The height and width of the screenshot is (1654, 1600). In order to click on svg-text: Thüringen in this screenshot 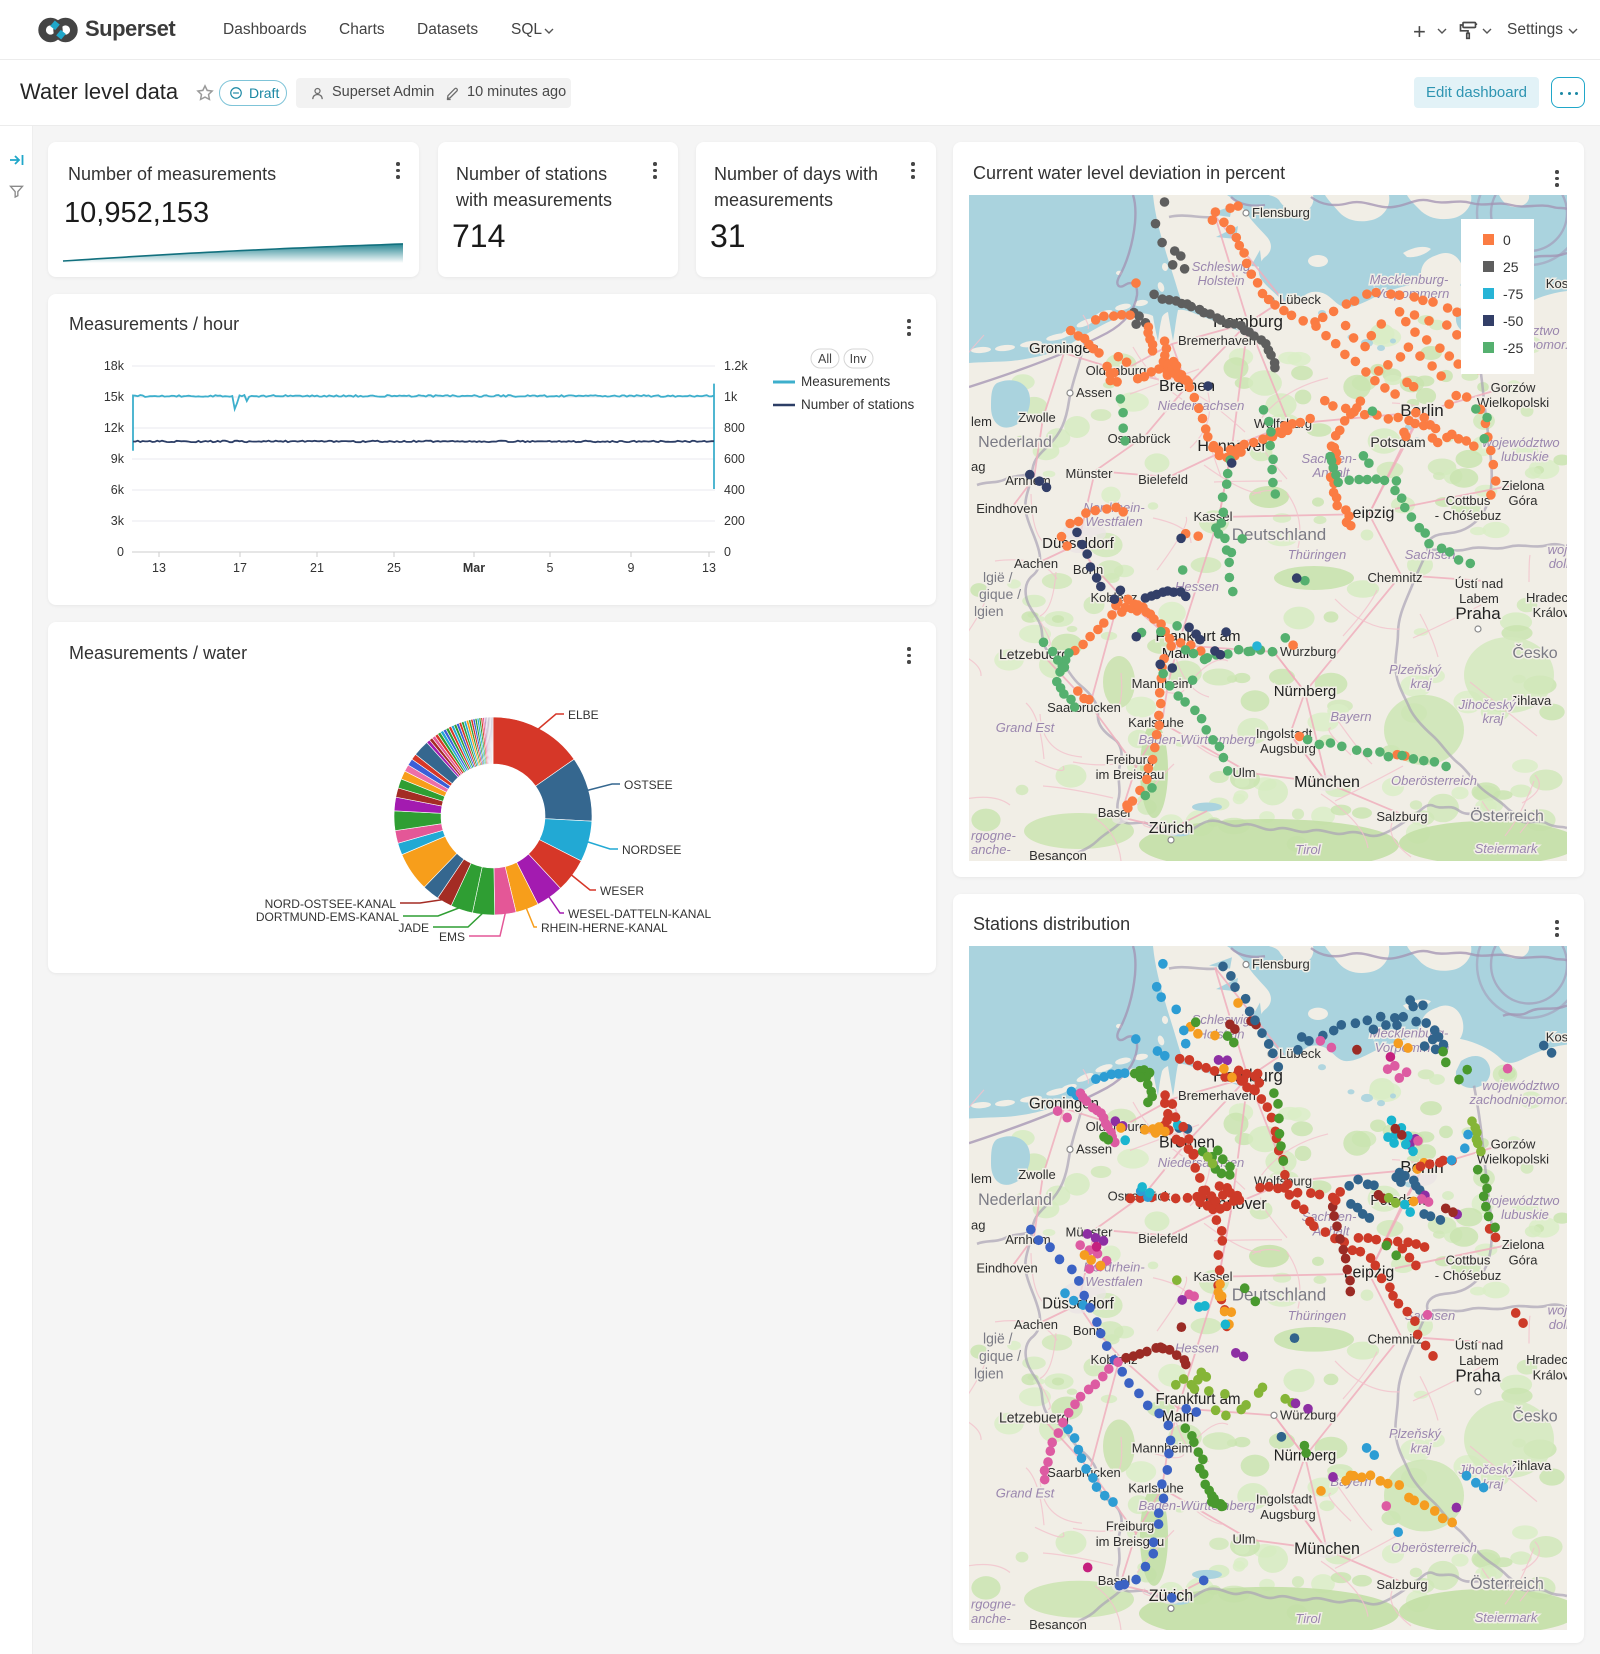, I will do `click(1317, 554)`.